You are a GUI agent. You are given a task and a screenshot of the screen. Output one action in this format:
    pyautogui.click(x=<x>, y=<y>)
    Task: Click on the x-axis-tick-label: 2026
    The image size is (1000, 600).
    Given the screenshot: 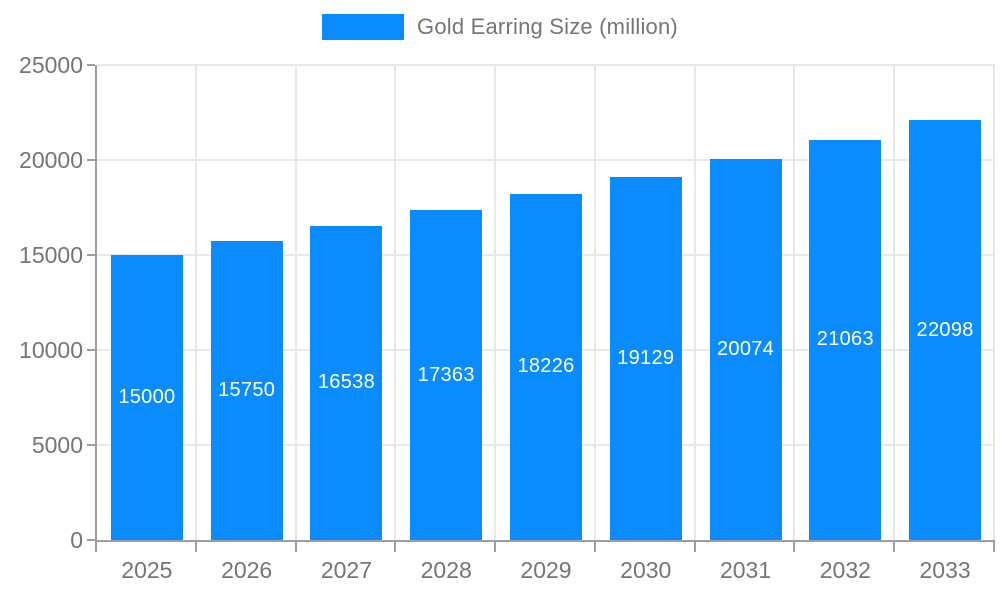 What is the action you would take?
    pyautogui.click(x=247, y=570)
    